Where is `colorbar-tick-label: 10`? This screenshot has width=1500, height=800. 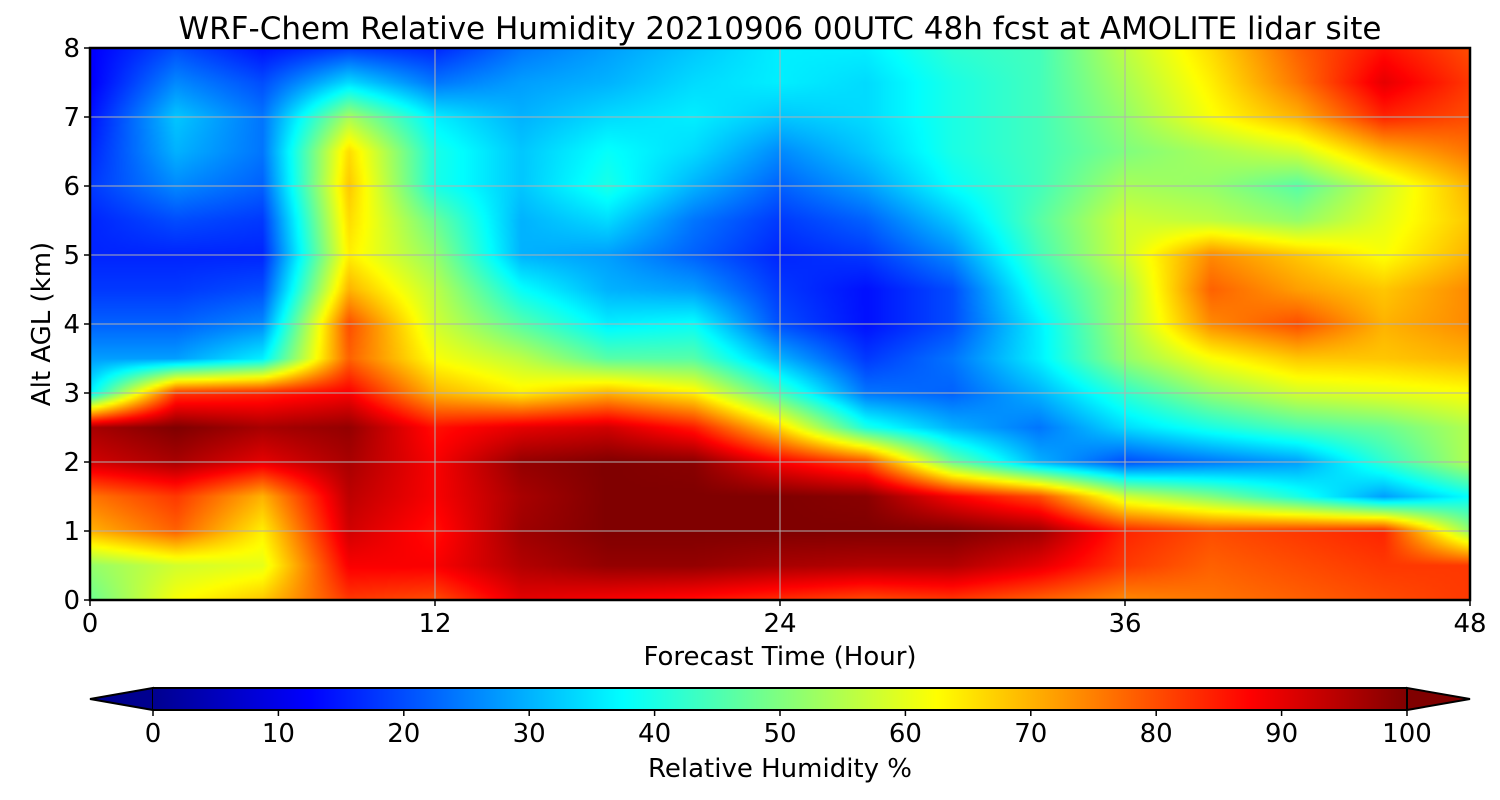
colorbar-tick-label: 10 is located at coordinates (278, 734).